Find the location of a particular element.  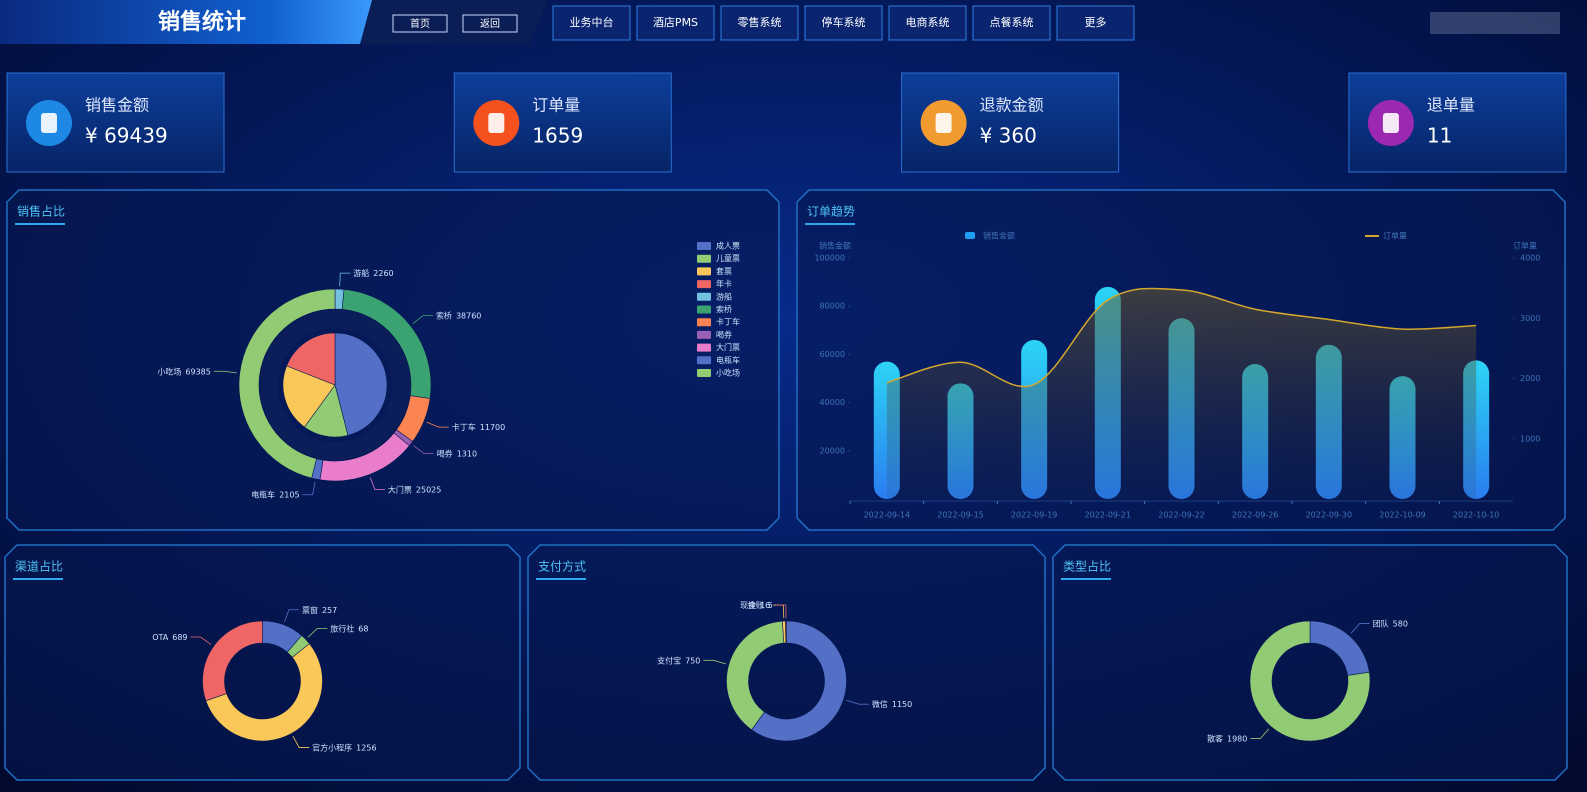

nav-label: 业务中台 is located at coordinates (592, 22).